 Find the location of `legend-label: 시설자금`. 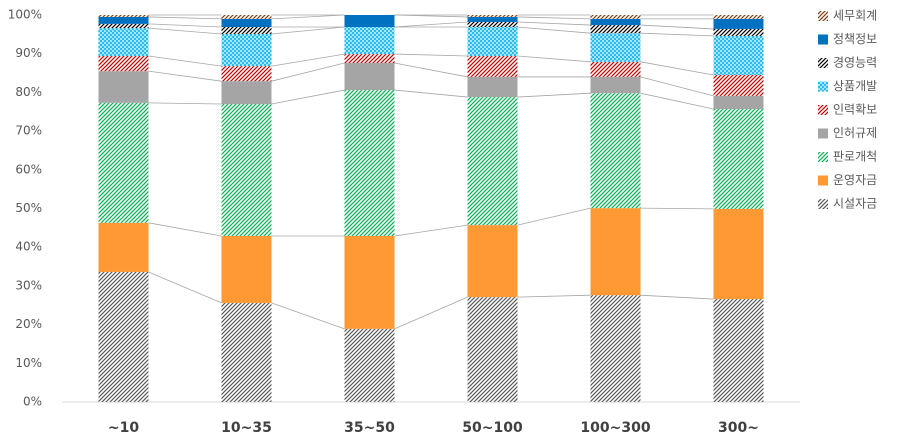

legend-label: 시설자금 is located at coordinates (855, 204).